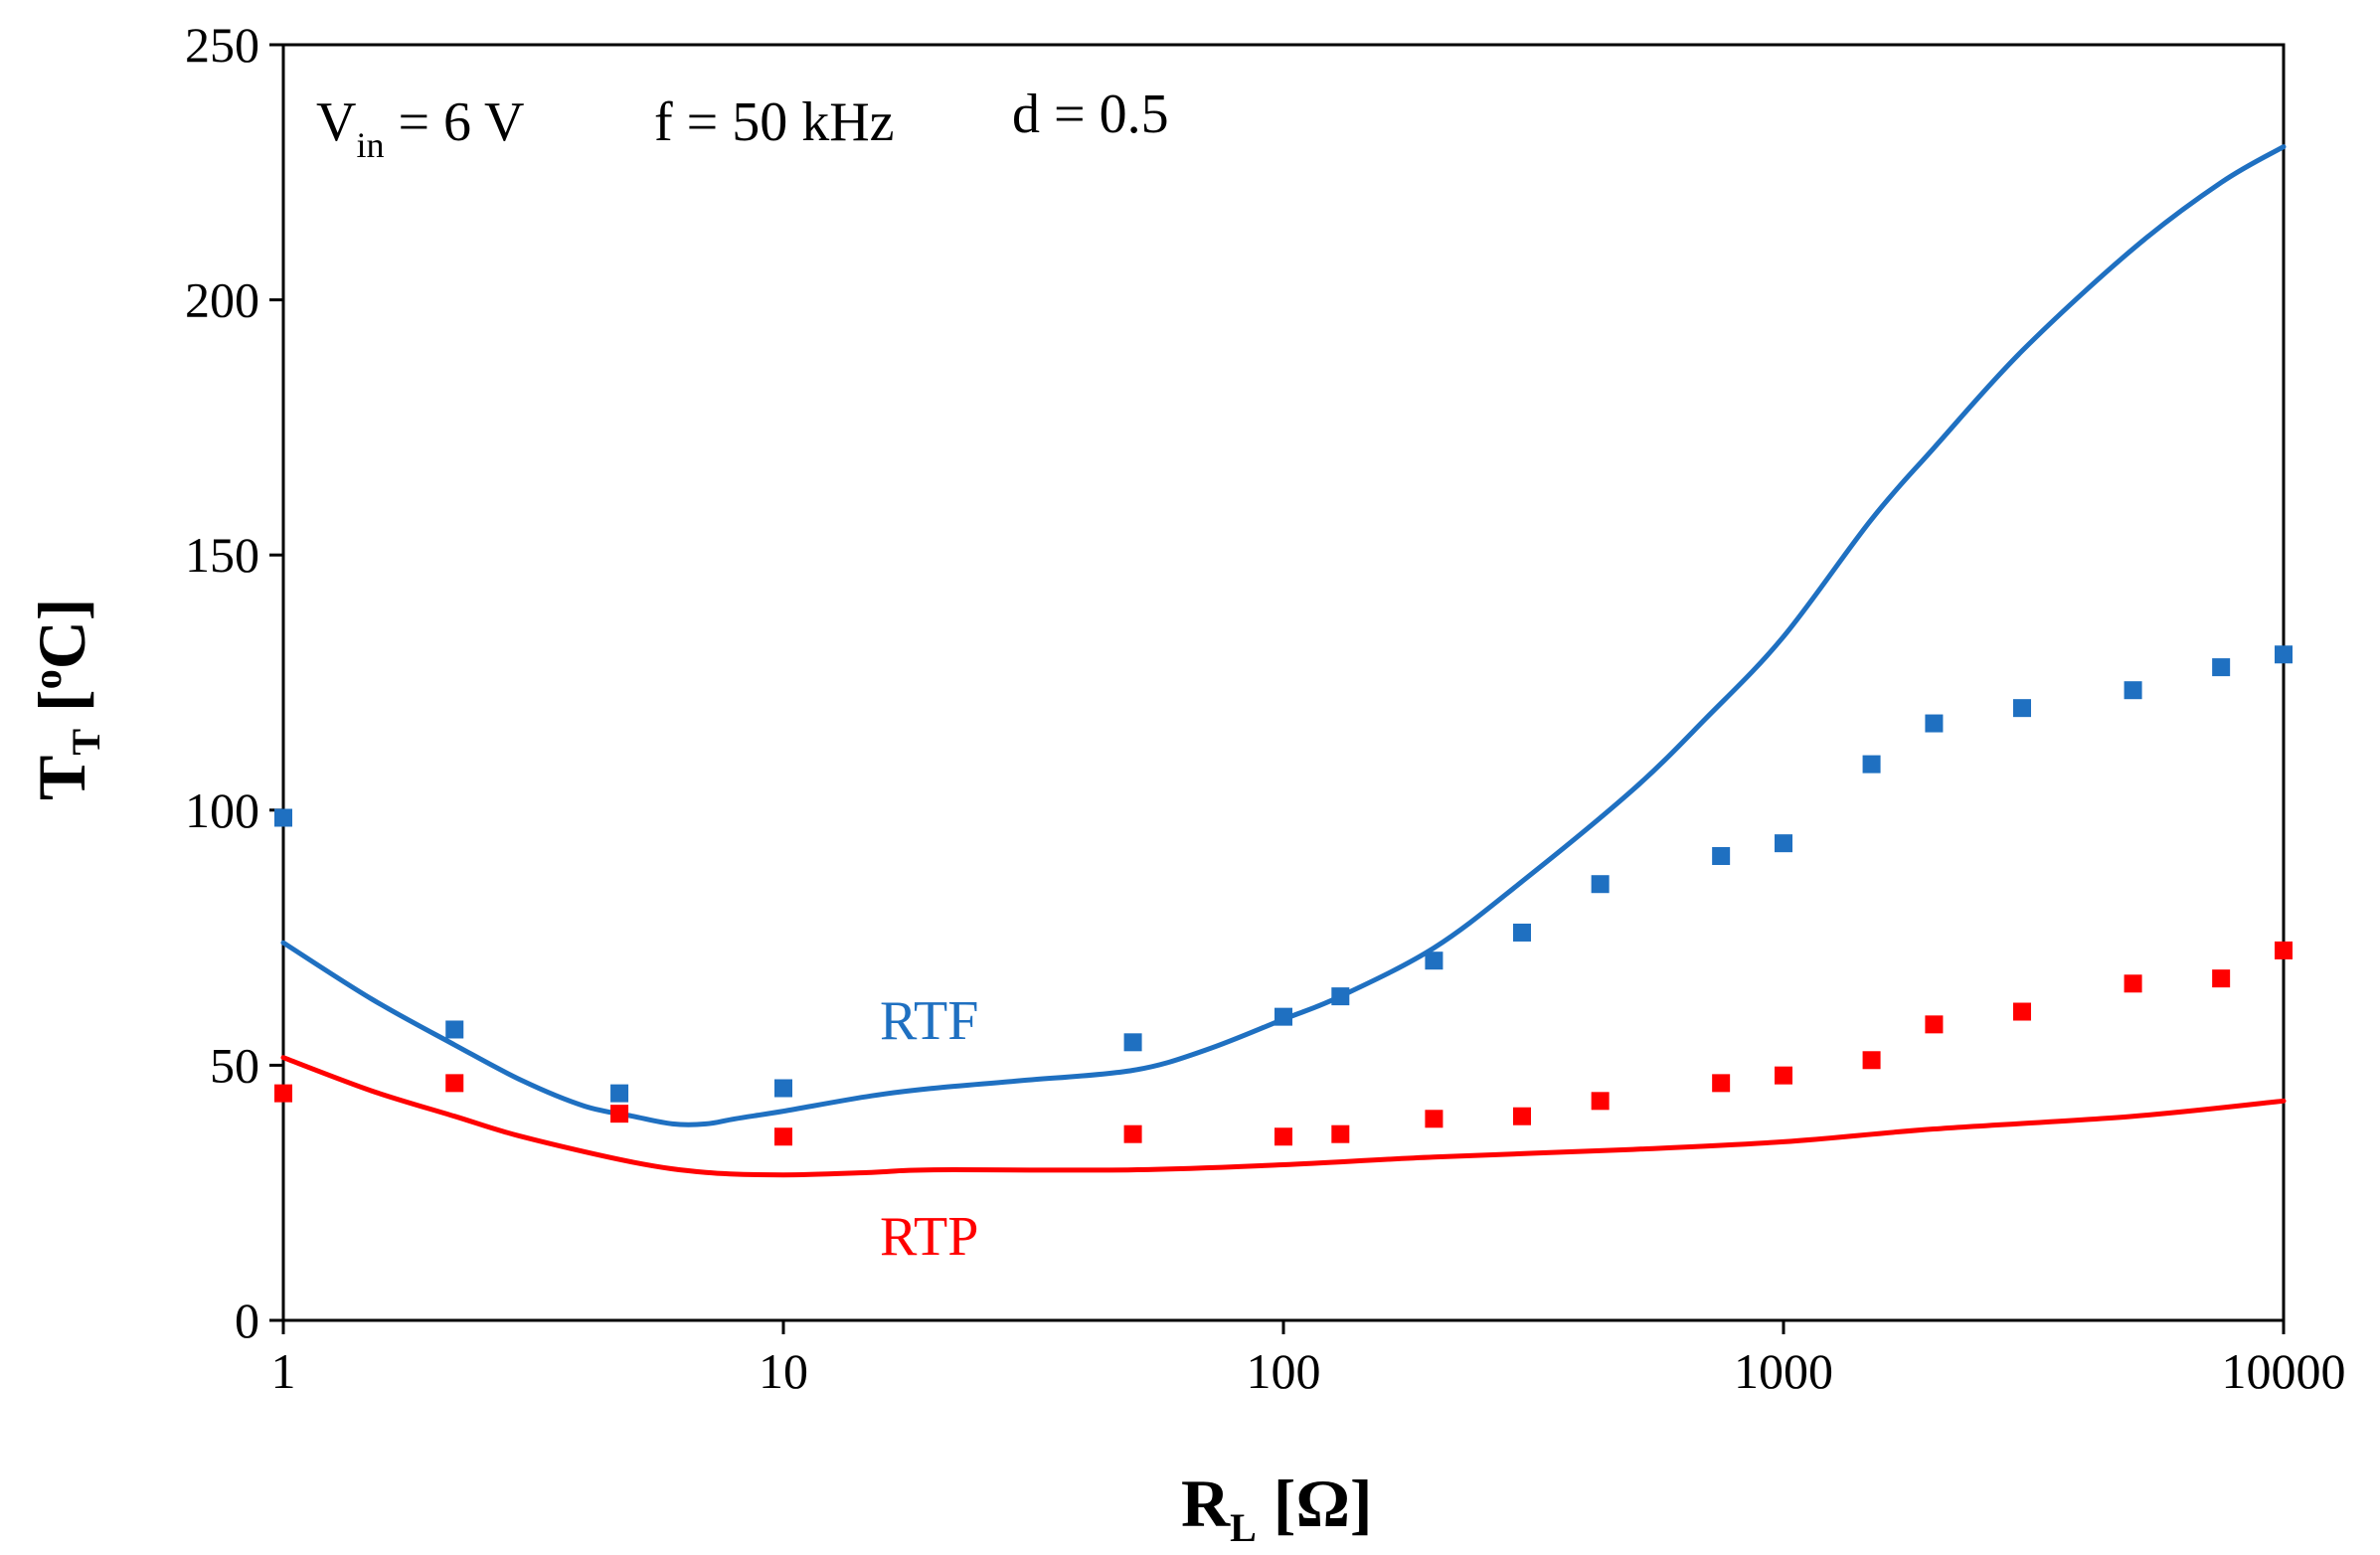 This screenshot has width=2380, height=1555. Describe the element at coordinates (370, 145) in the screenshot. I see `annotation-vin-sub: in` at that location.